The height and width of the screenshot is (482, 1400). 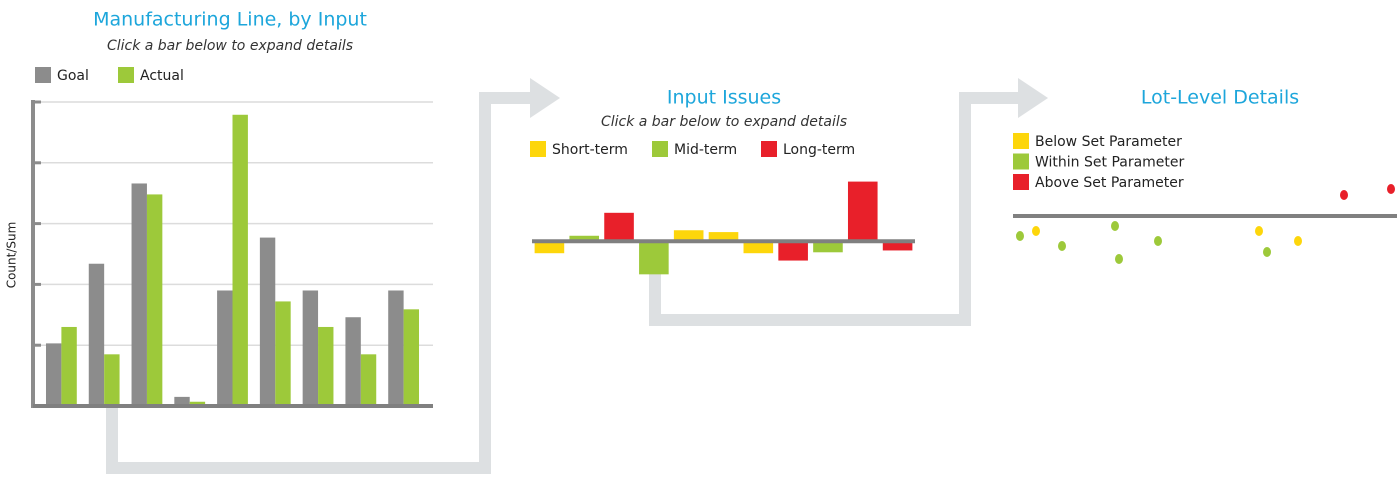 I want to click on legend-label: Within Set Parameter, so click(x=1110, y=163).